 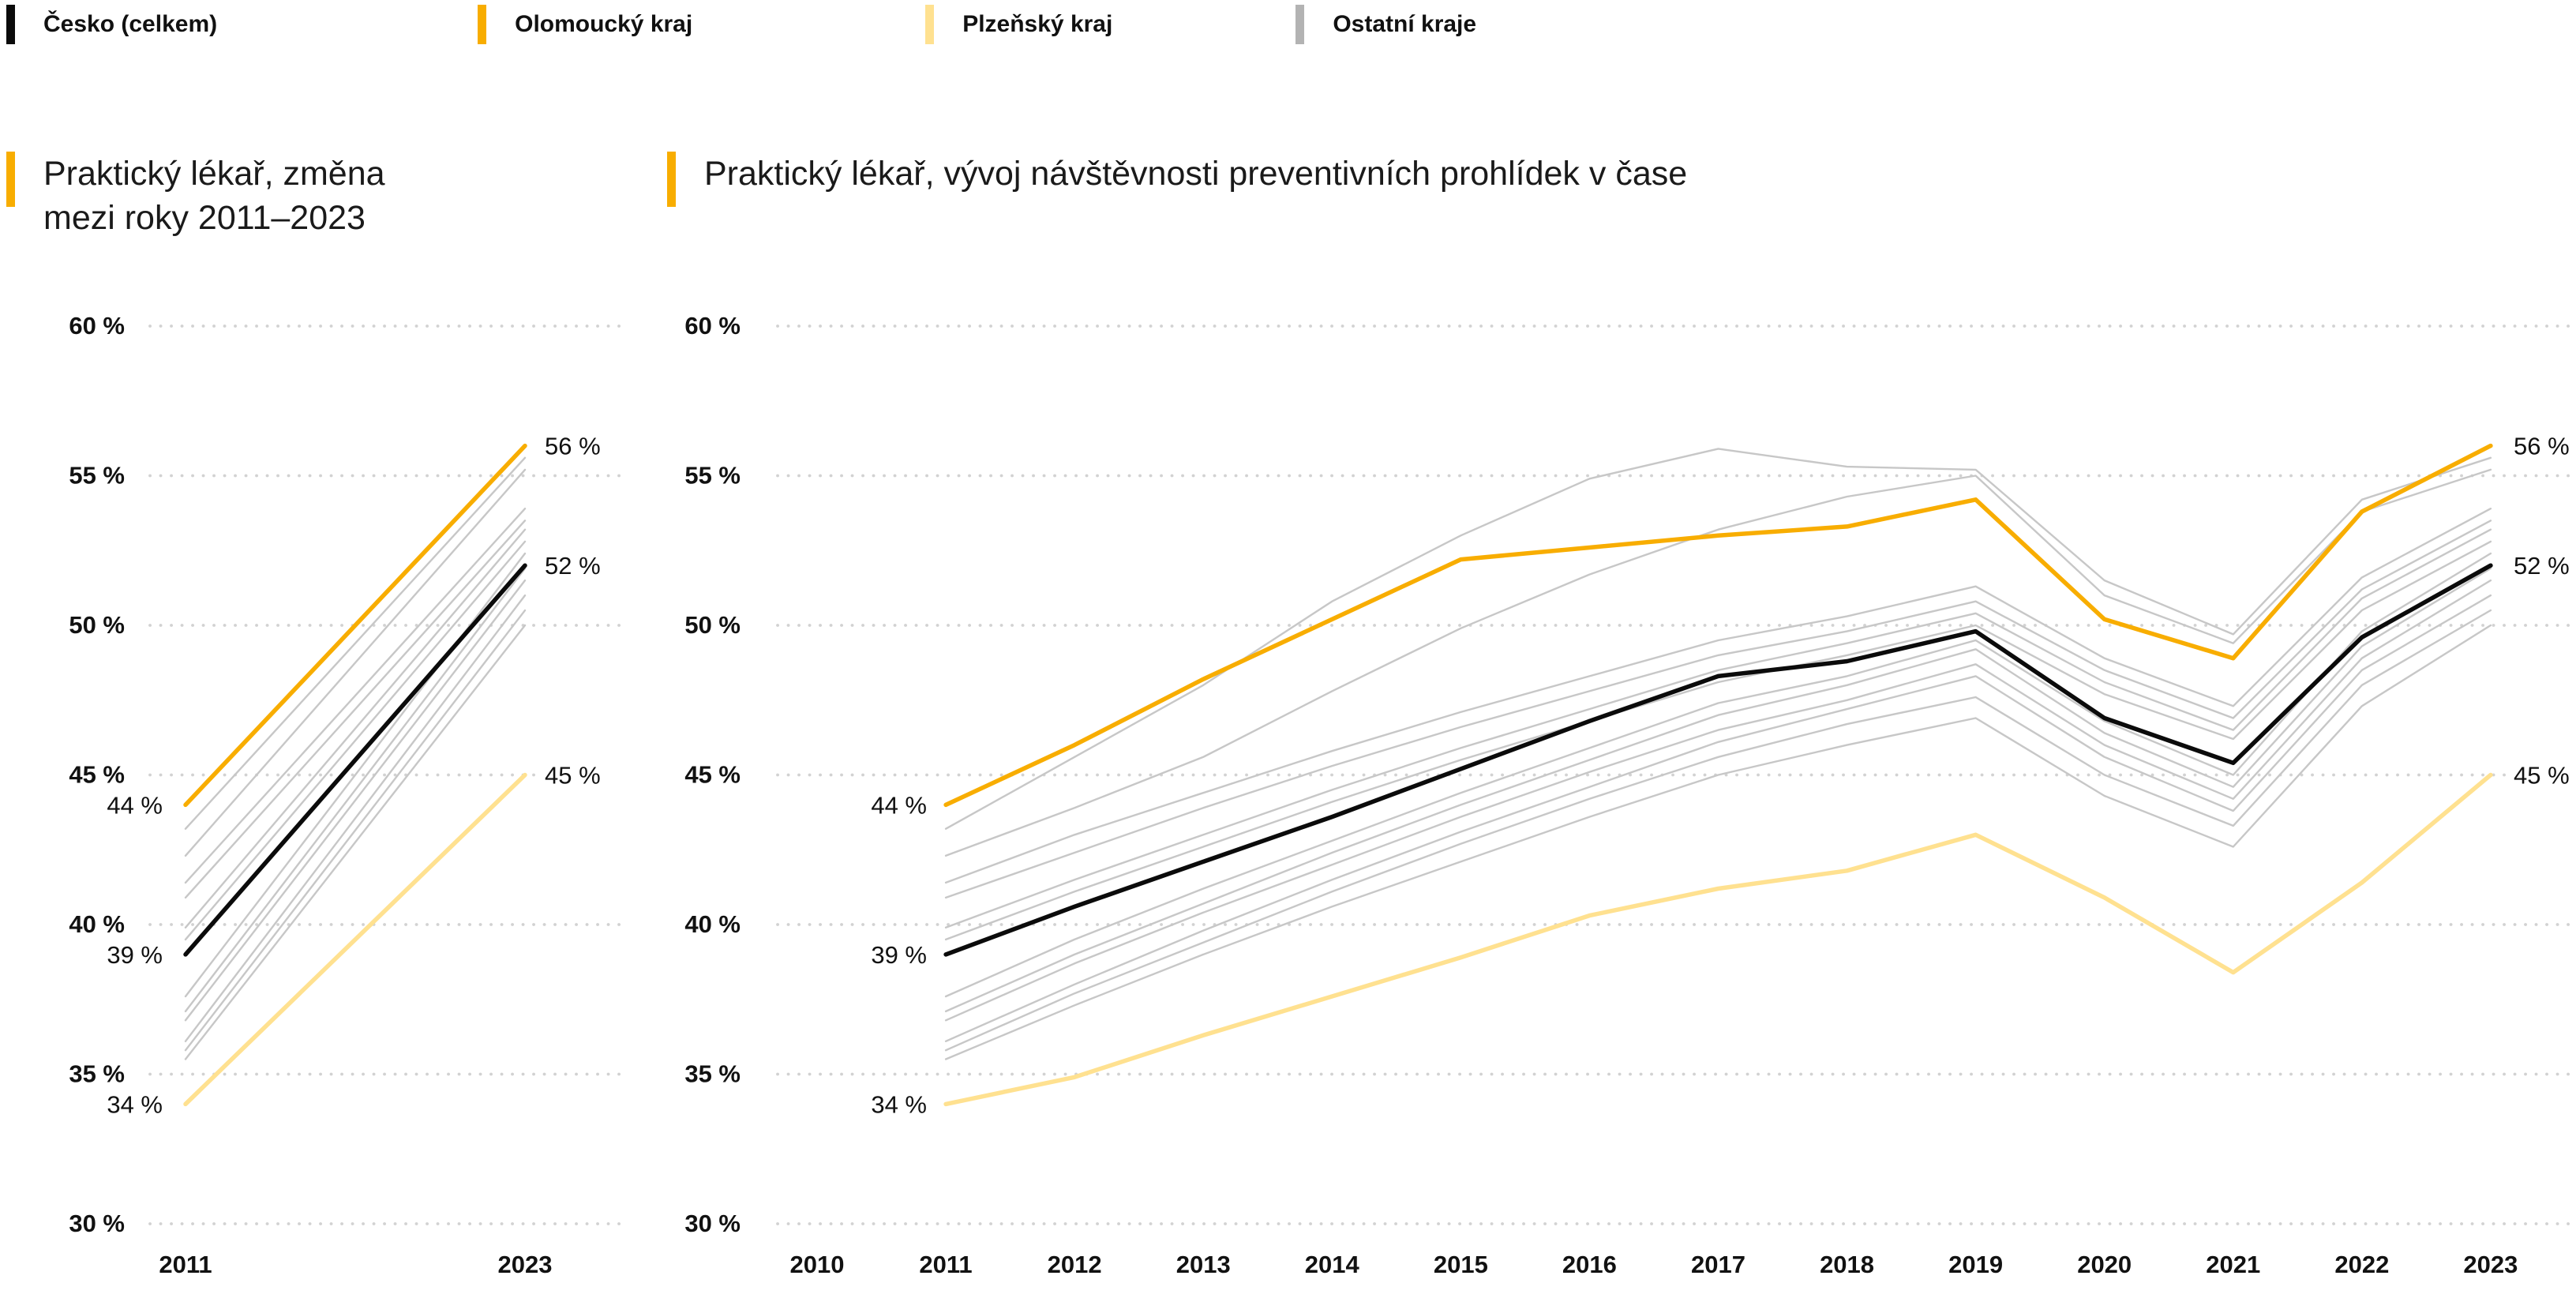 I want to click on legend-label: Olomoucký kraj, so click(x=604, y=24).